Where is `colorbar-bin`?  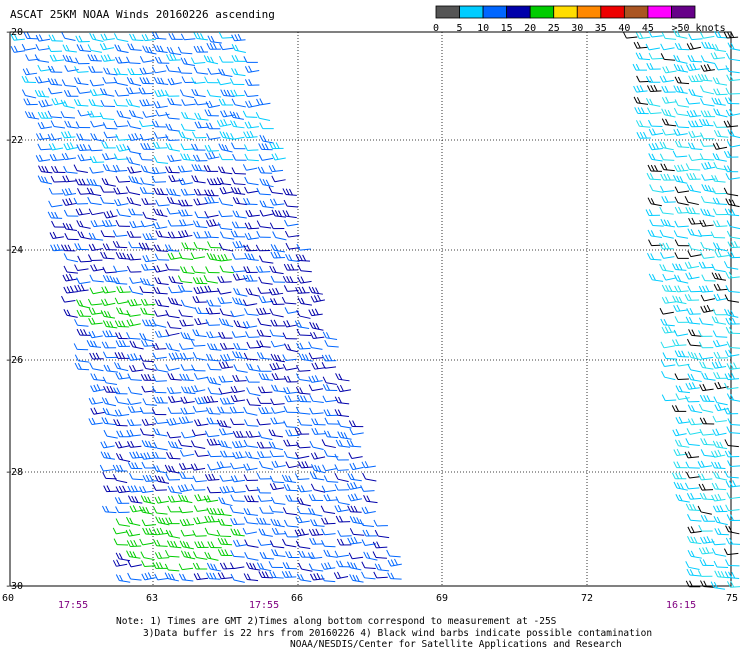 colorbar-bin is located at coordinates (448, 12).